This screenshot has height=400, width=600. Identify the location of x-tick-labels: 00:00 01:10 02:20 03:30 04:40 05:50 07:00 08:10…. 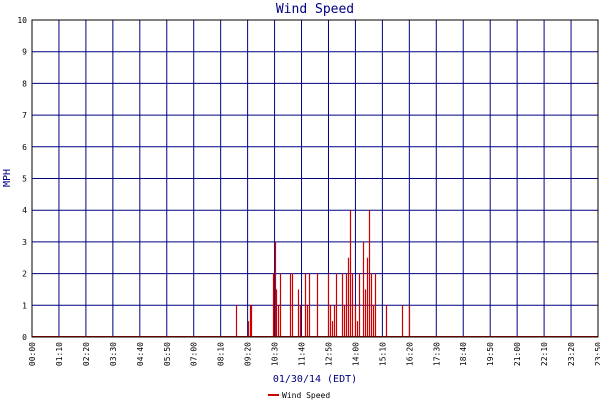
(314, 354).